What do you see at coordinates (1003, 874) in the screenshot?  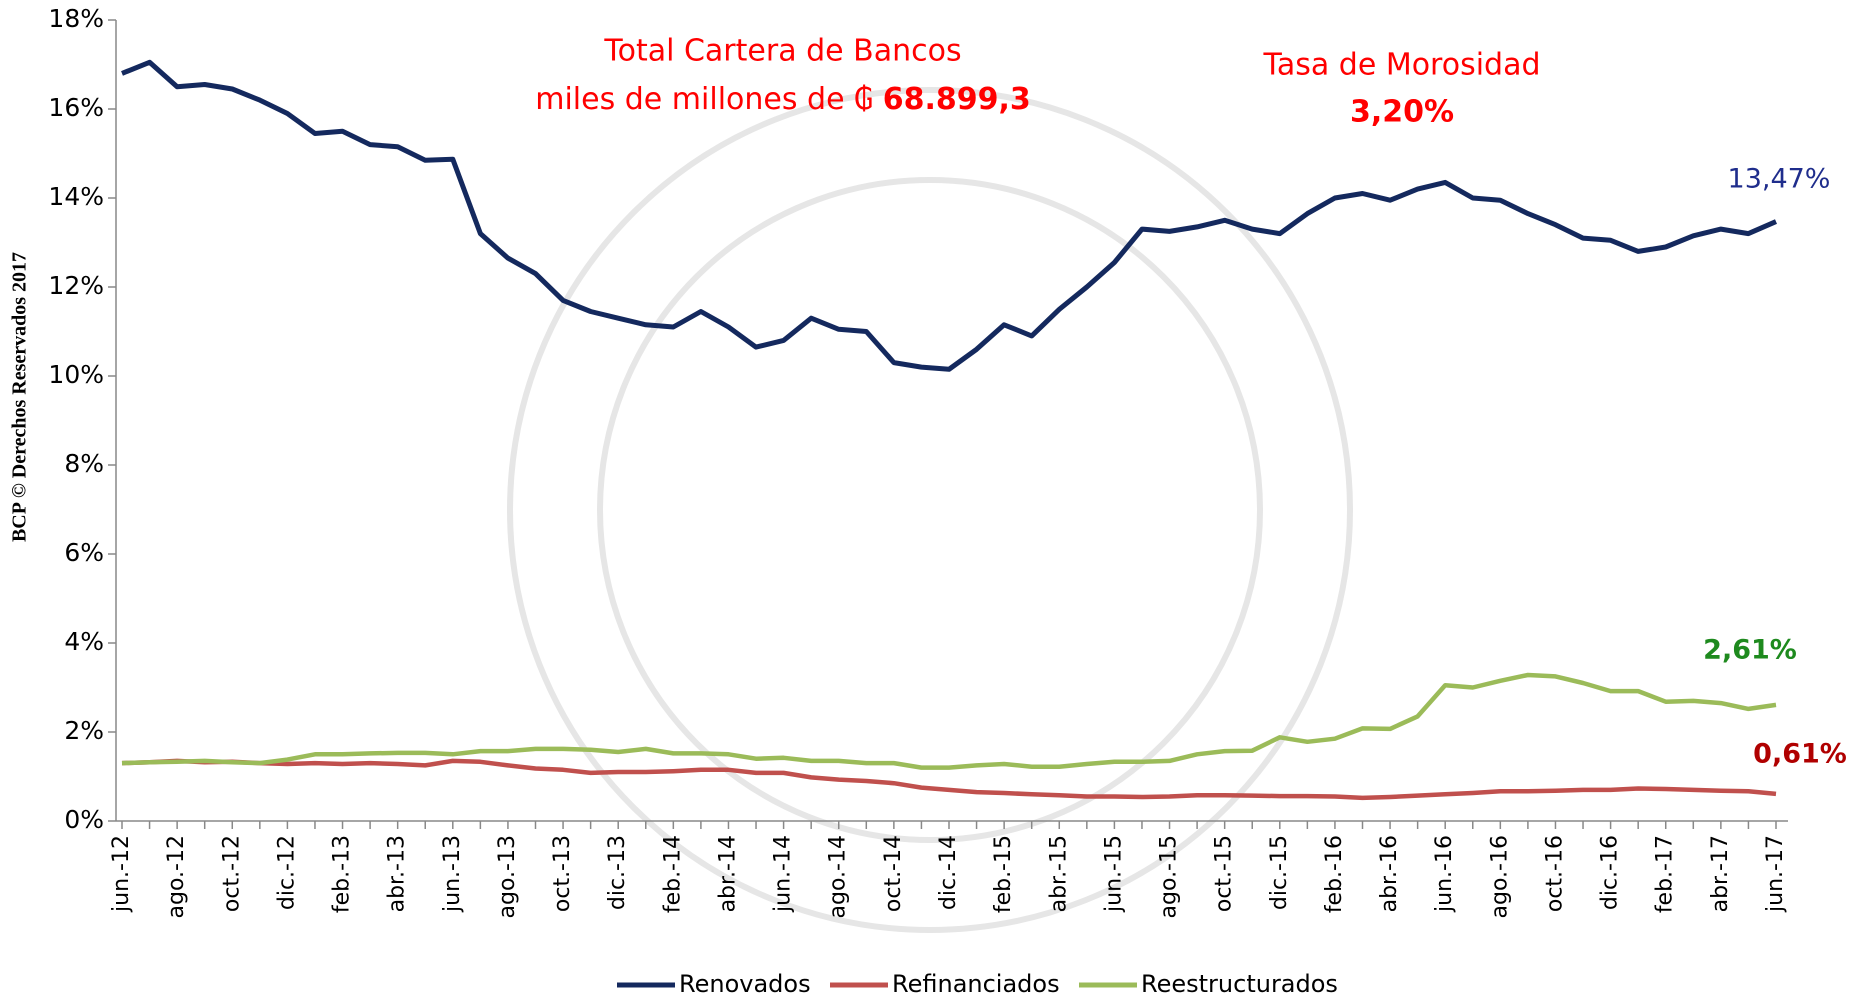 I see `x-tick-label: feb.-15` at bounding box center [1003, 874].